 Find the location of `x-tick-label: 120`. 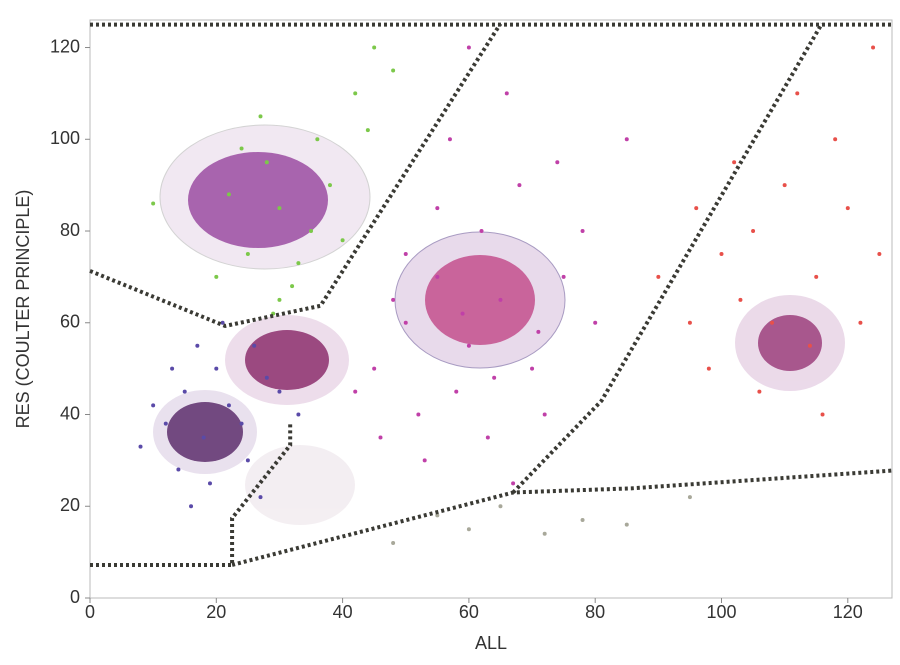

x-tick-label: 120 is located at coordinates (848, 612).